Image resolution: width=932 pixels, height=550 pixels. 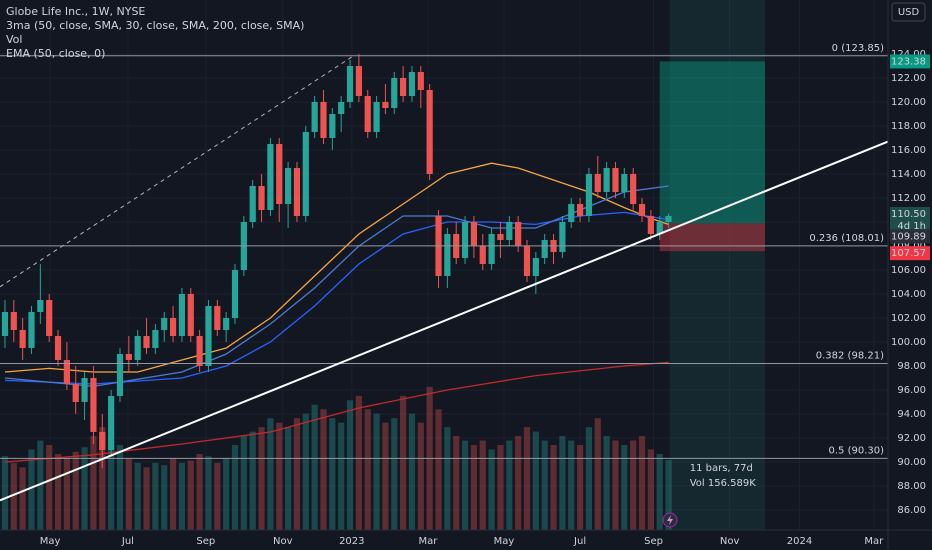 I want to click on stop-label-box, so click(x=910, y=253).